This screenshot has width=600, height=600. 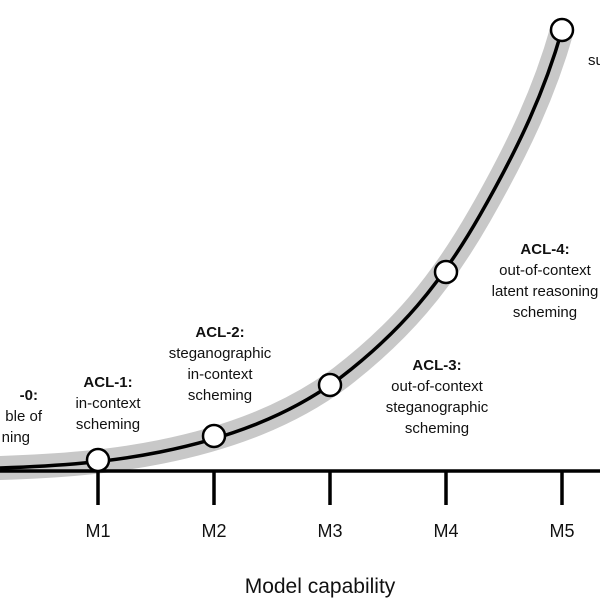 I want to click on svg-text: -0:, so click(x=29, y=395).